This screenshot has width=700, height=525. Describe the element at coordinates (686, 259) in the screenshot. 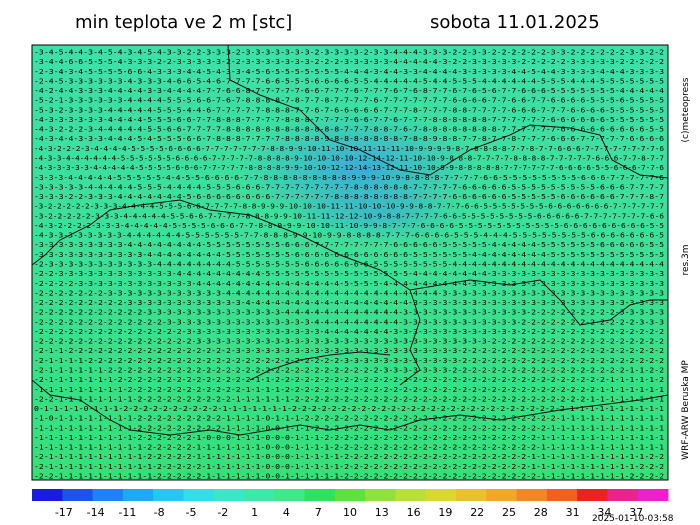

I see `resolution-label: res.3m` at that location.